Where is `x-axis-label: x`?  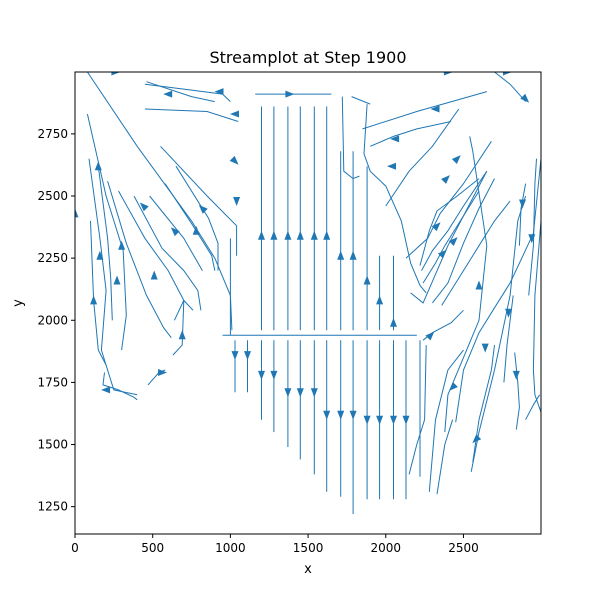
x-axis-label: x is located at coordinates (308, 569).